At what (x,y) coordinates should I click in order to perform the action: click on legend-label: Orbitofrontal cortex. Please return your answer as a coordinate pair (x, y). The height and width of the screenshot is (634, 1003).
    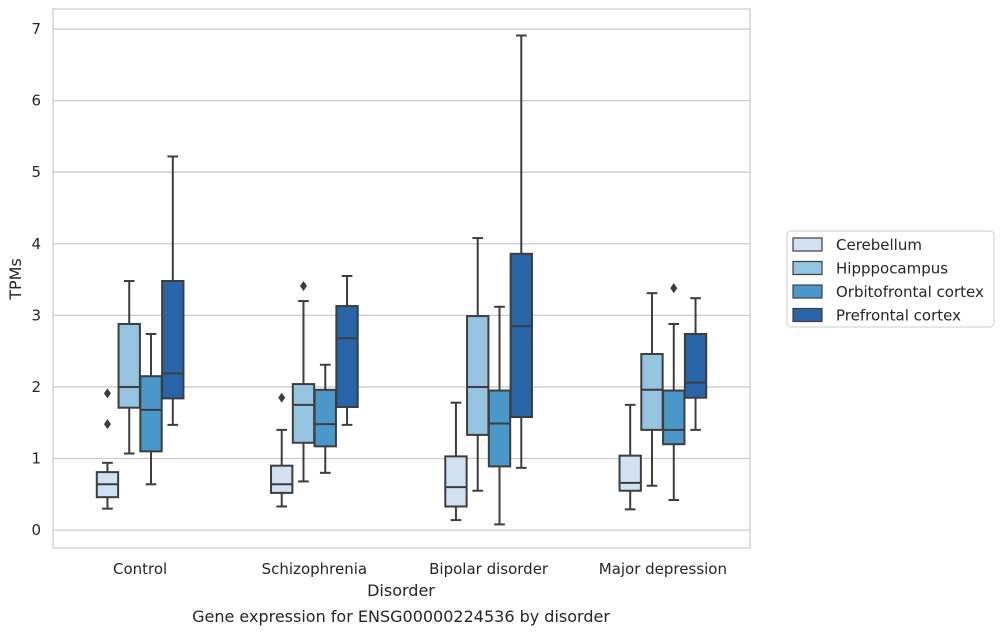
    Looking at the image, I should click on (910, 292).